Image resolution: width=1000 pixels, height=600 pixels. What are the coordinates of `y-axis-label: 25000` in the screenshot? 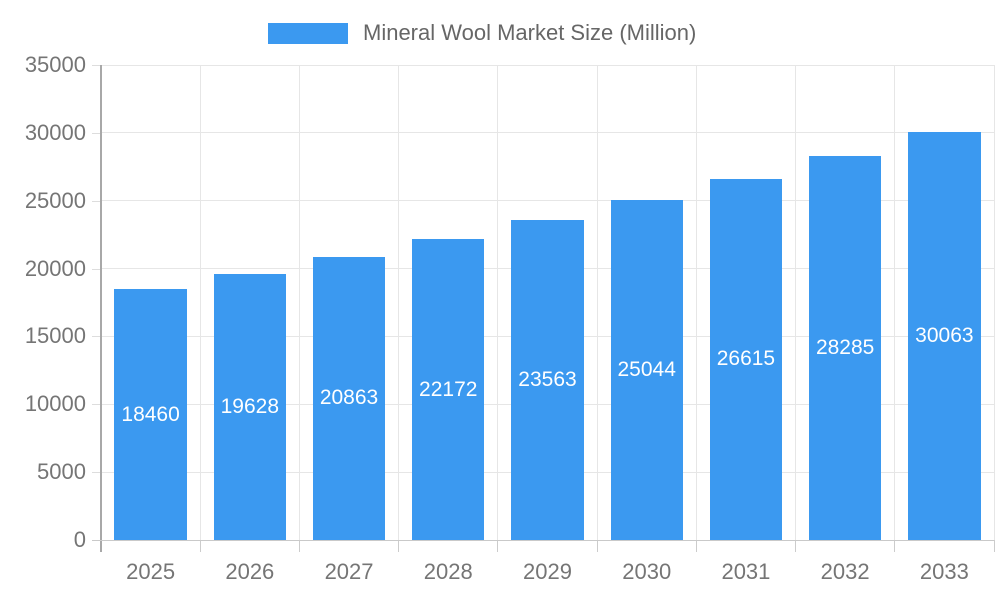 It's located at (55, 200).